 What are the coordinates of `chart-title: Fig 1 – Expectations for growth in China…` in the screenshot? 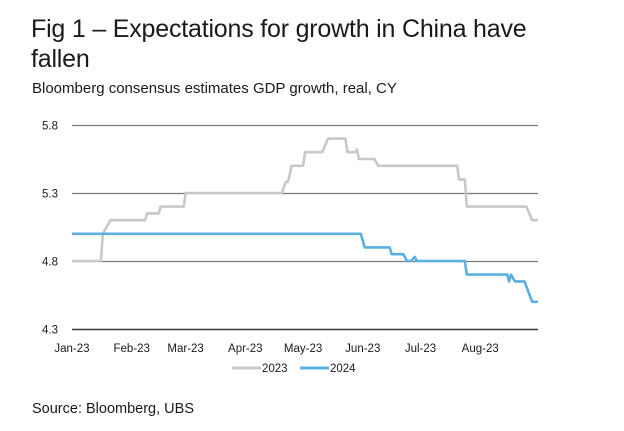 It's located at (279, 44).